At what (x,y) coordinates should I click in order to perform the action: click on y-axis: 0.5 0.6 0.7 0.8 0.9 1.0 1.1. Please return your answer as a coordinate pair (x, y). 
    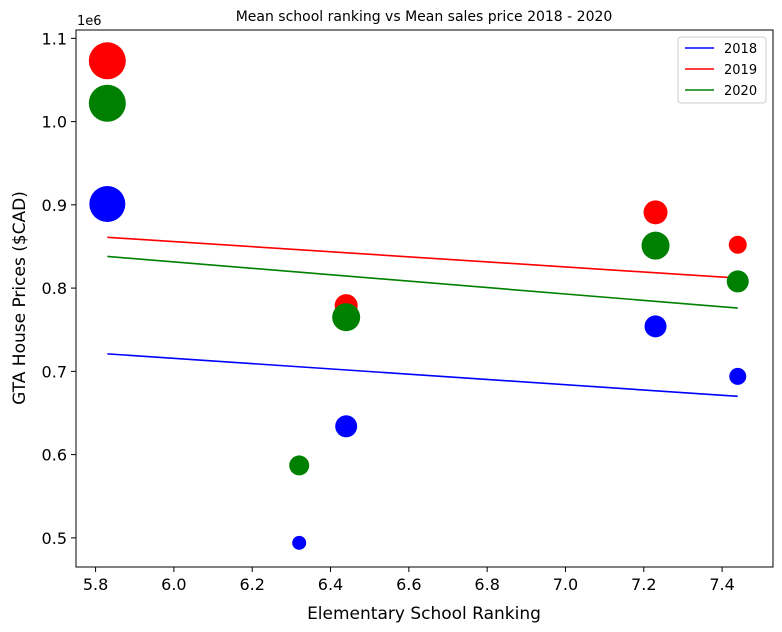
    Looking at the image, I should click on (59, 288).